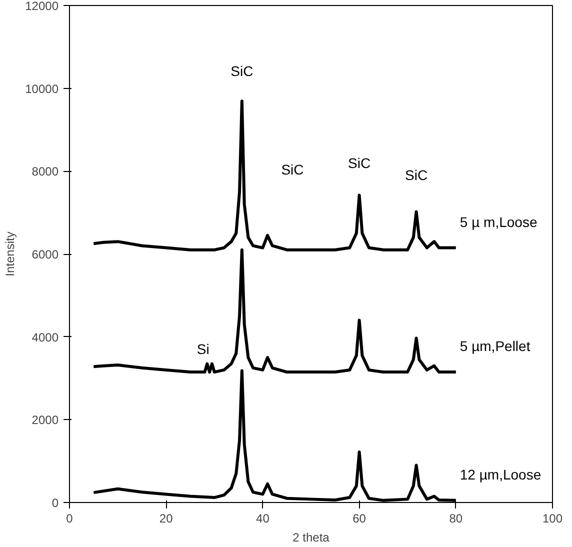 This screenshot has height=547, width=572. Describe the element at coordinates (42, 89) in the screenshot. I see `y-tick-label: 10000` at that location.